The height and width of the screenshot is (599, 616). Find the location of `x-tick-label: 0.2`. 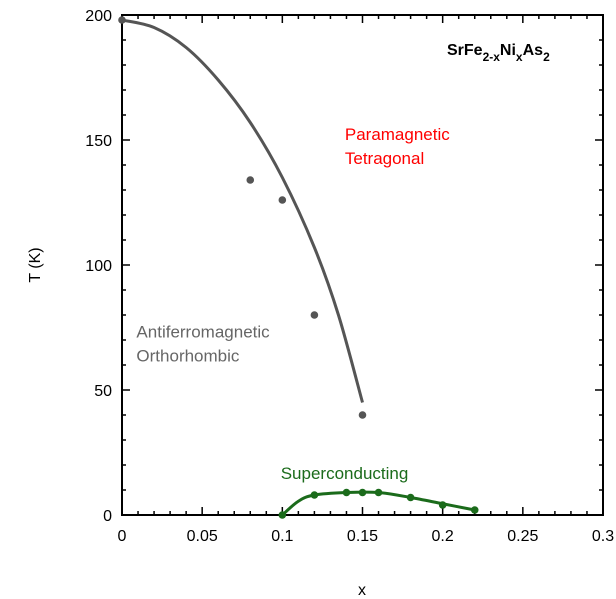

x-tick-label: 0.2 is located at coordinates (443, 536).